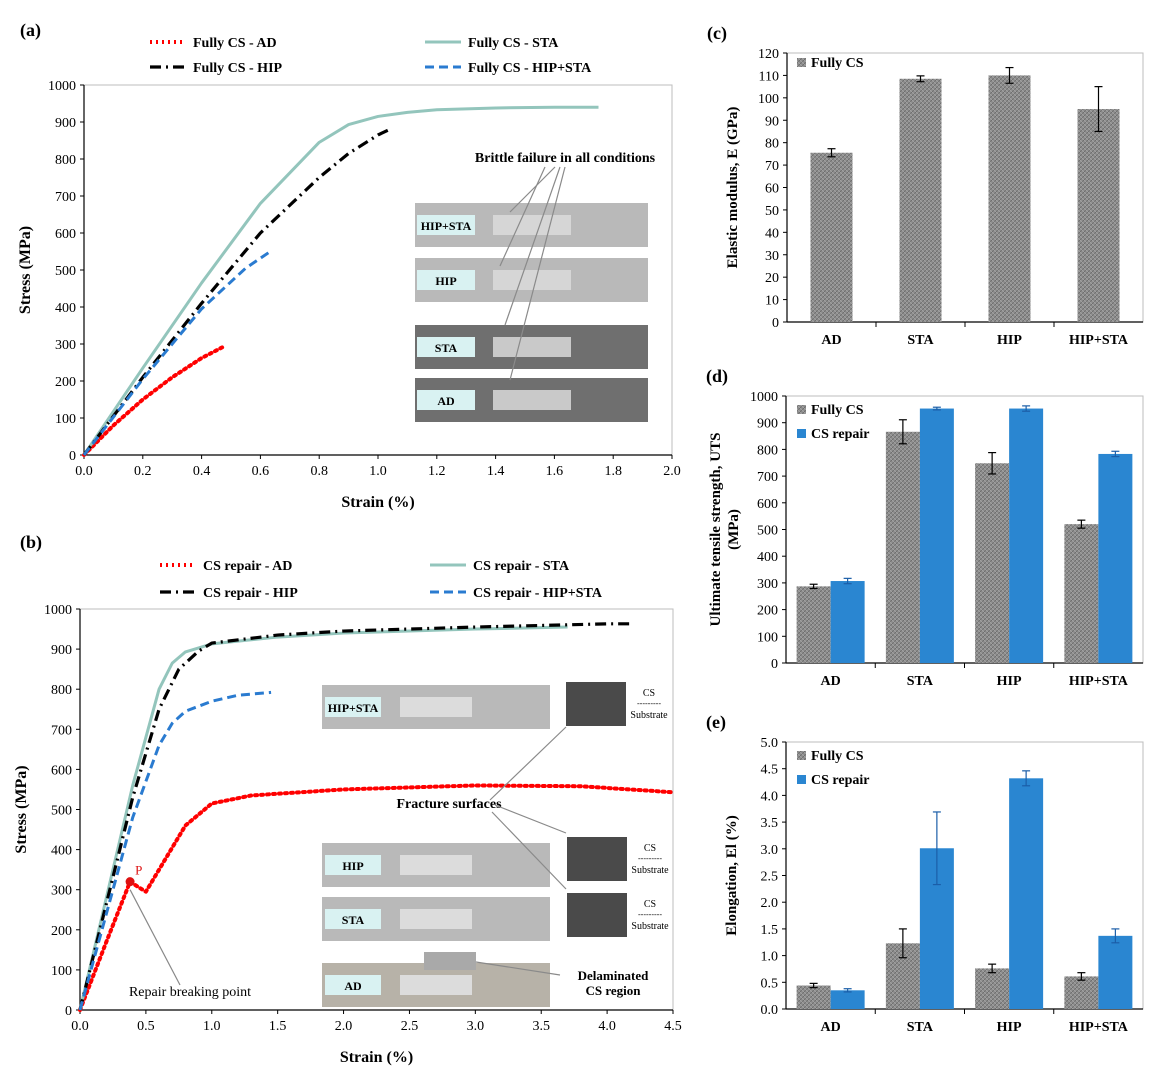 Image resolution: width=1154 pixels, height=1080 pixels. What do you see at coordinates (733, 188) in the screenshot?
I see `y-axis-label: Elastic modulus, E (GPa)` at bounding box center [733, 188].